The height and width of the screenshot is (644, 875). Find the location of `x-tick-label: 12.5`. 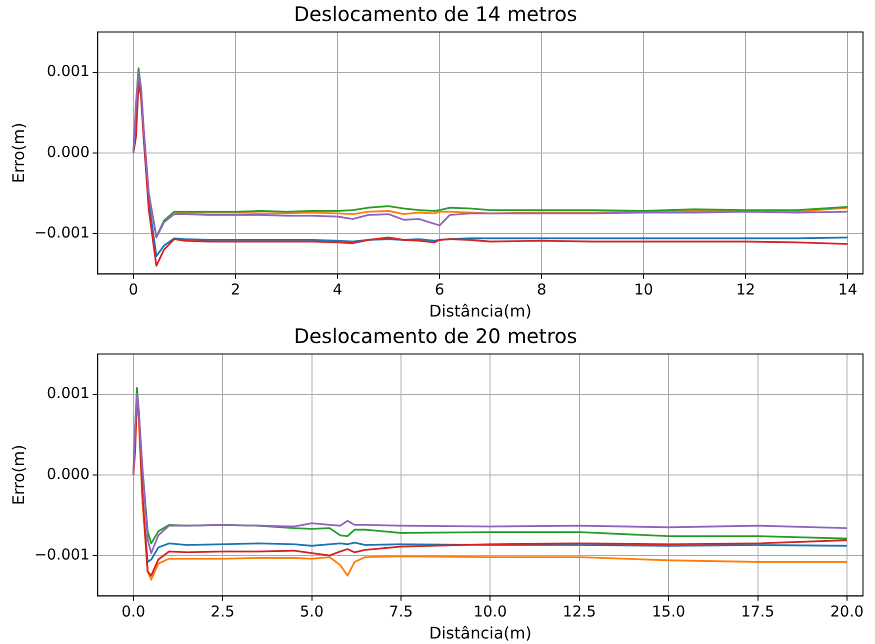

x-tick-label: 12.5 is located at coordinates (579, 611).